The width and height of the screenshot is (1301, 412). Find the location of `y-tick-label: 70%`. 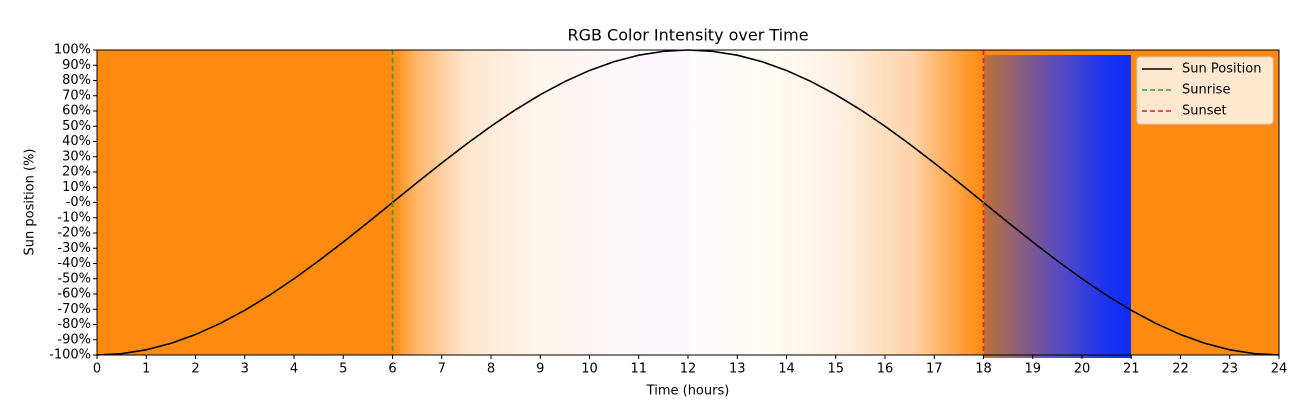

y-tick-label: 70% is located at coordinates (76, 95).